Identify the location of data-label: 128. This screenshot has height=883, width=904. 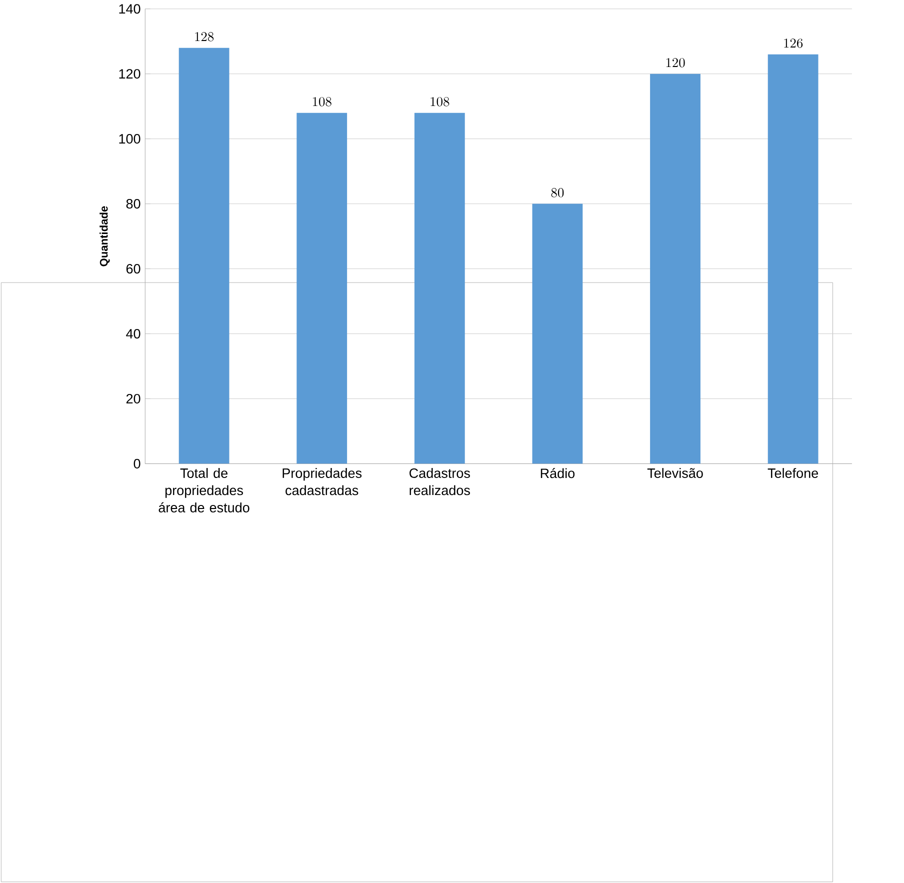
(204, 37).